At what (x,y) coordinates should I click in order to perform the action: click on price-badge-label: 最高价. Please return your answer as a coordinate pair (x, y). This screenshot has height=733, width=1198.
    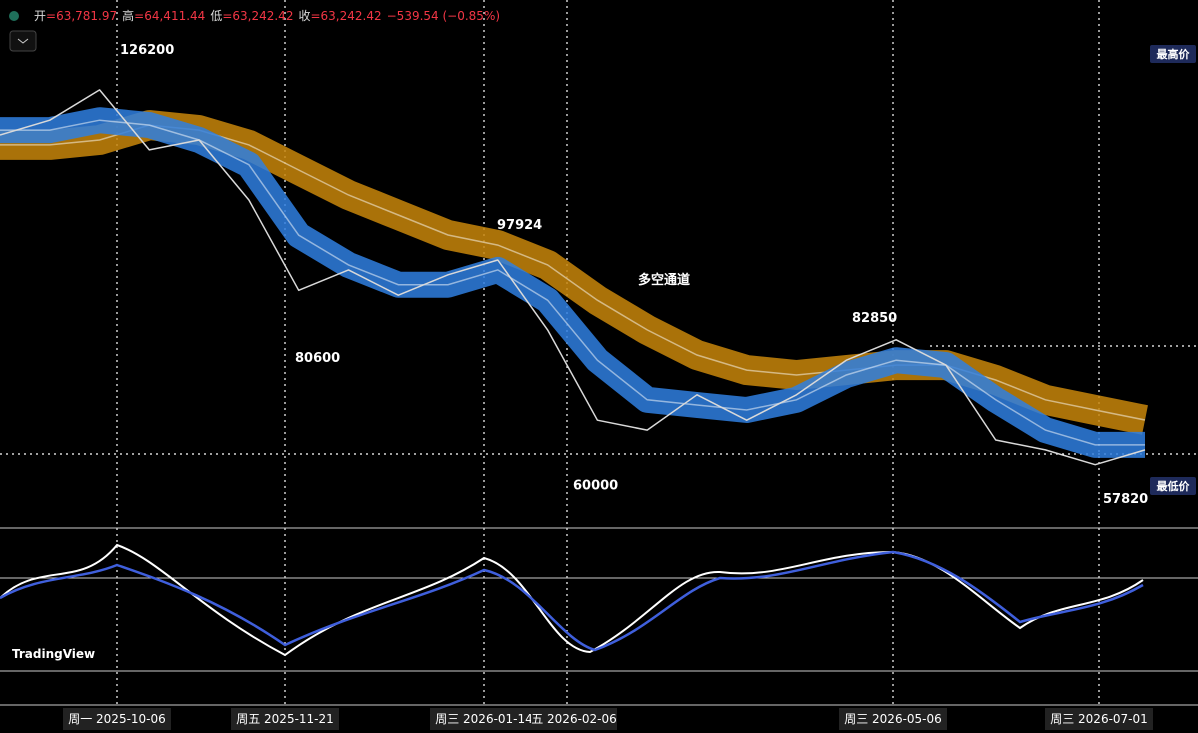
    Looking at the image, I should click on (1174, 54).